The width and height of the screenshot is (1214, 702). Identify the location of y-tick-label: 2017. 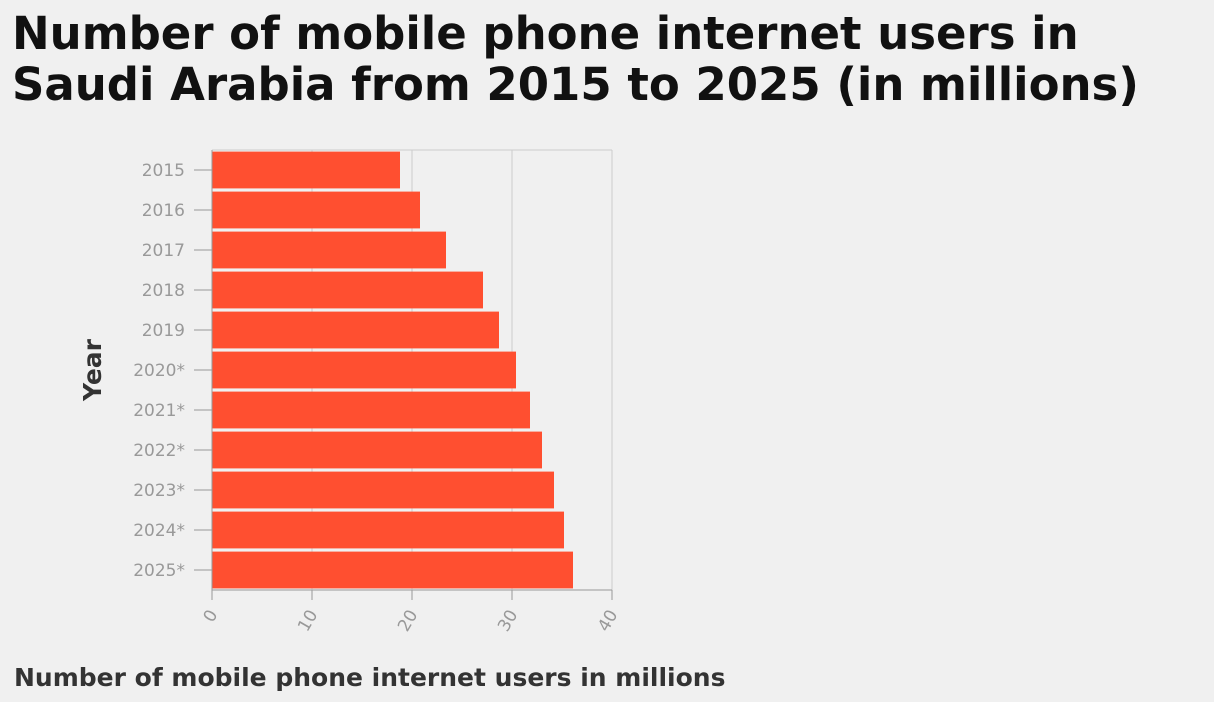
(163, 251).